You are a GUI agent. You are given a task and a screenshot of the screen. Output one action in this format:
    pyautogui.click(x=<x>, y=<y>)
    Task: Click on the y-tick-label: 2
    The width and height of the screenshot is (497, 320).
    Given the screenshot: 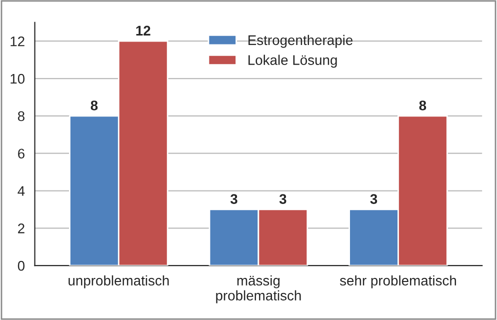 What is the action you would take?
    pyautogui.click(x=21, y=229)
    